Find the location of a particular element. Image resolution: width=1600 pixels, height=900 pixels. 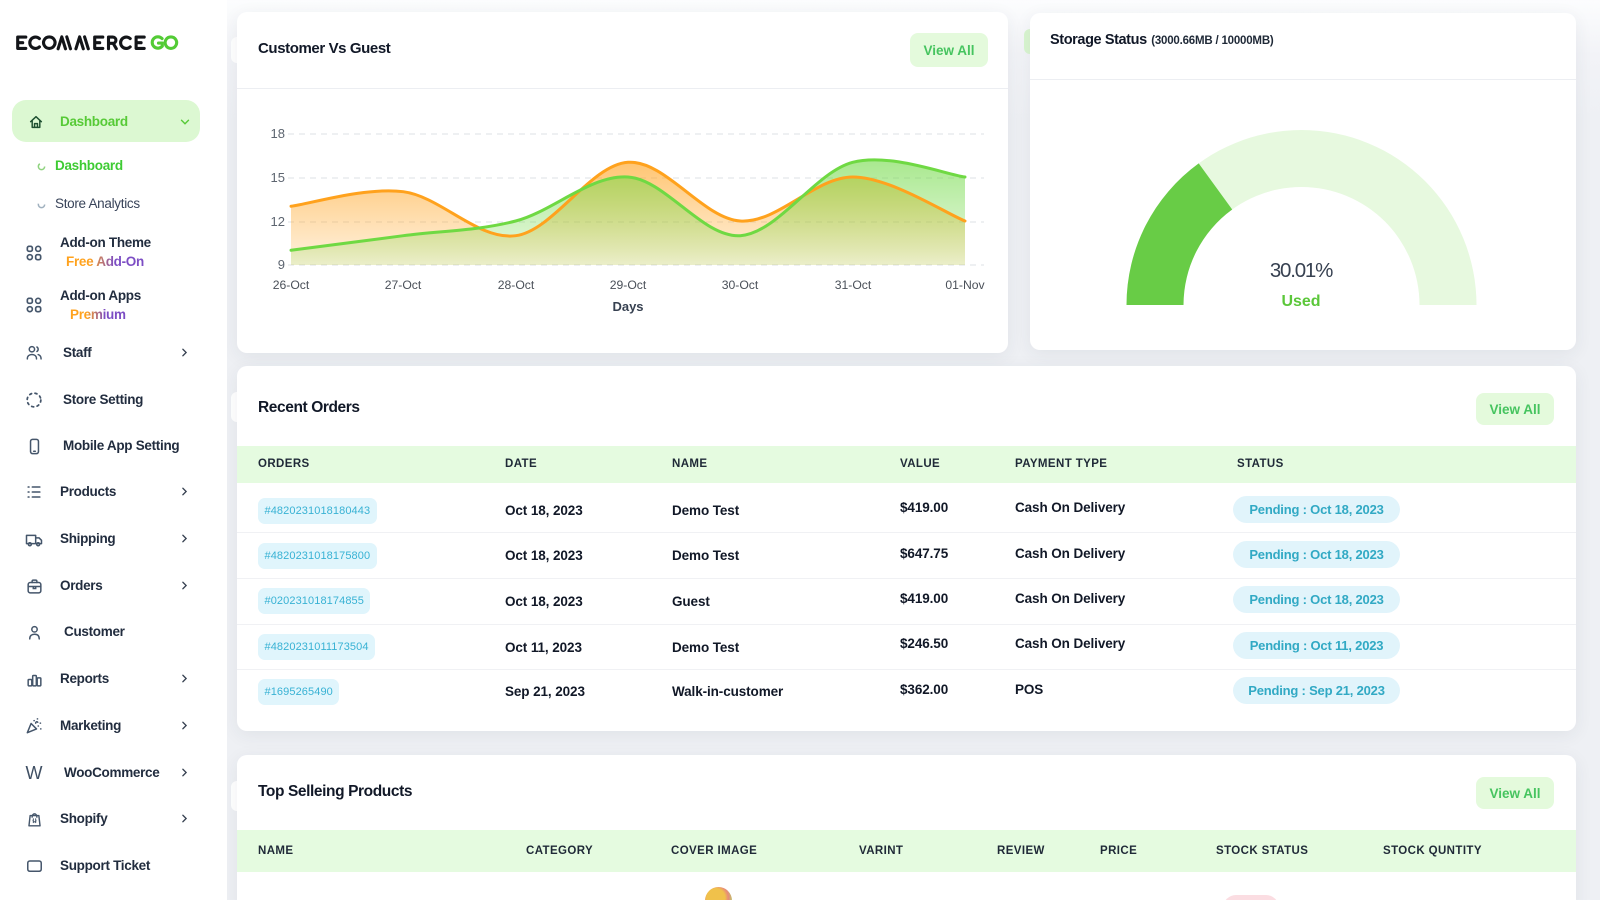

svg-text: 26-Oct is located at coordinates (291, 285).